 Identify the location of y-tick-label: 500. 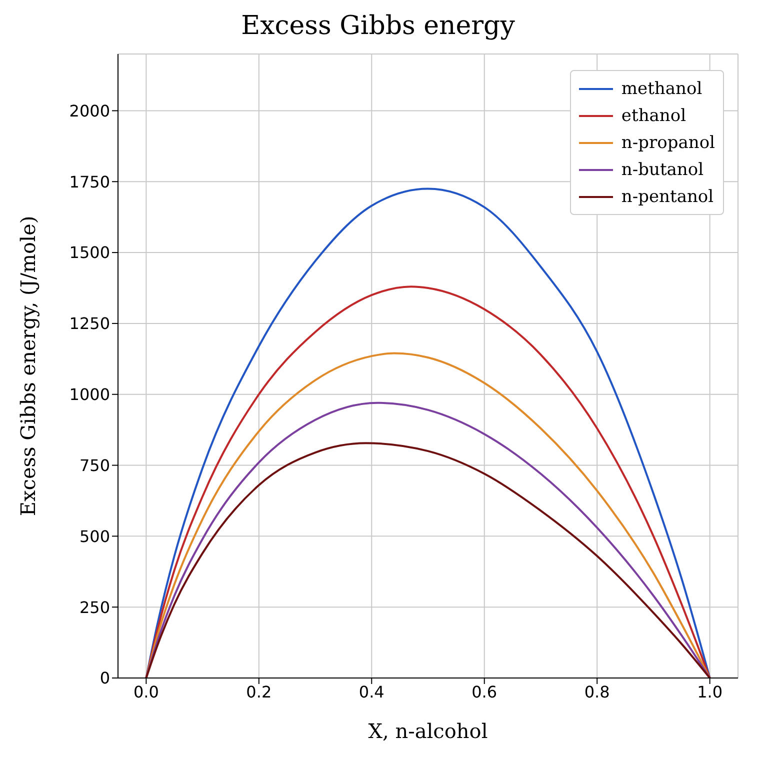
(94, 536).